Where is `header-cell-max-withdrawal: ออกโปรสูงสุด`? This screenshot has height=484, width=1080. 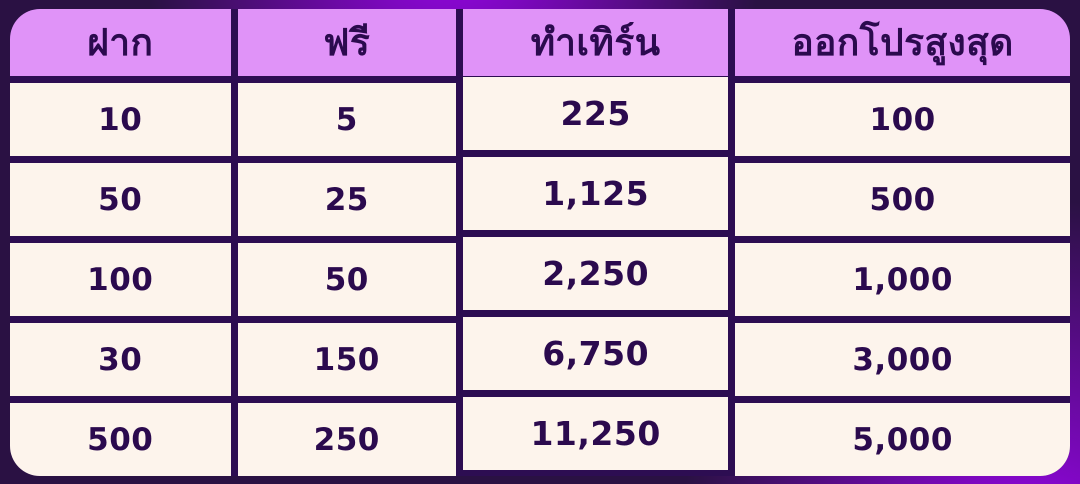 header-cell-max-withdrawal: ออกโปรสูงสุด is located at coordinates (902, 42).